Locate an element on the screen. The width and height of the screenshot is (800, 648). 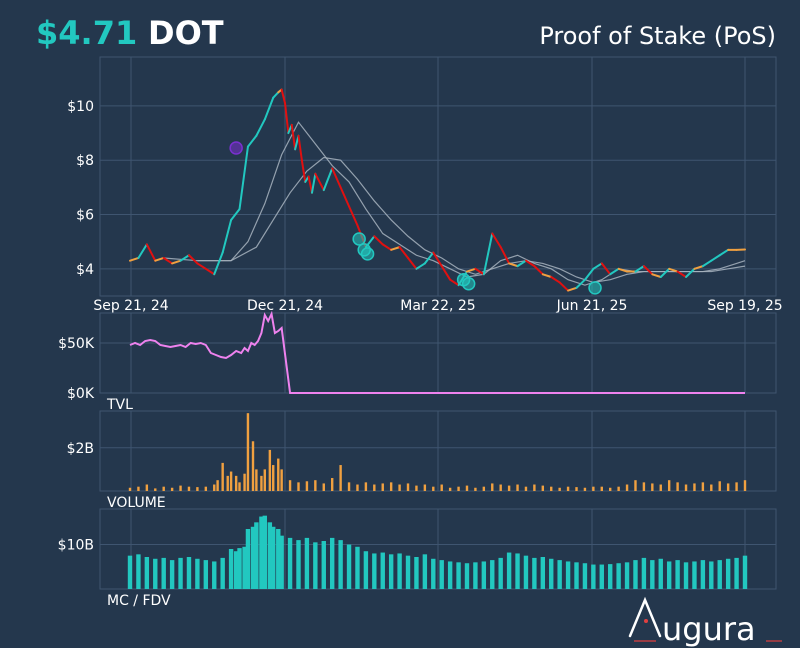
x-tick-label: Sep 21, 24 is located at coordinates (130, 306).